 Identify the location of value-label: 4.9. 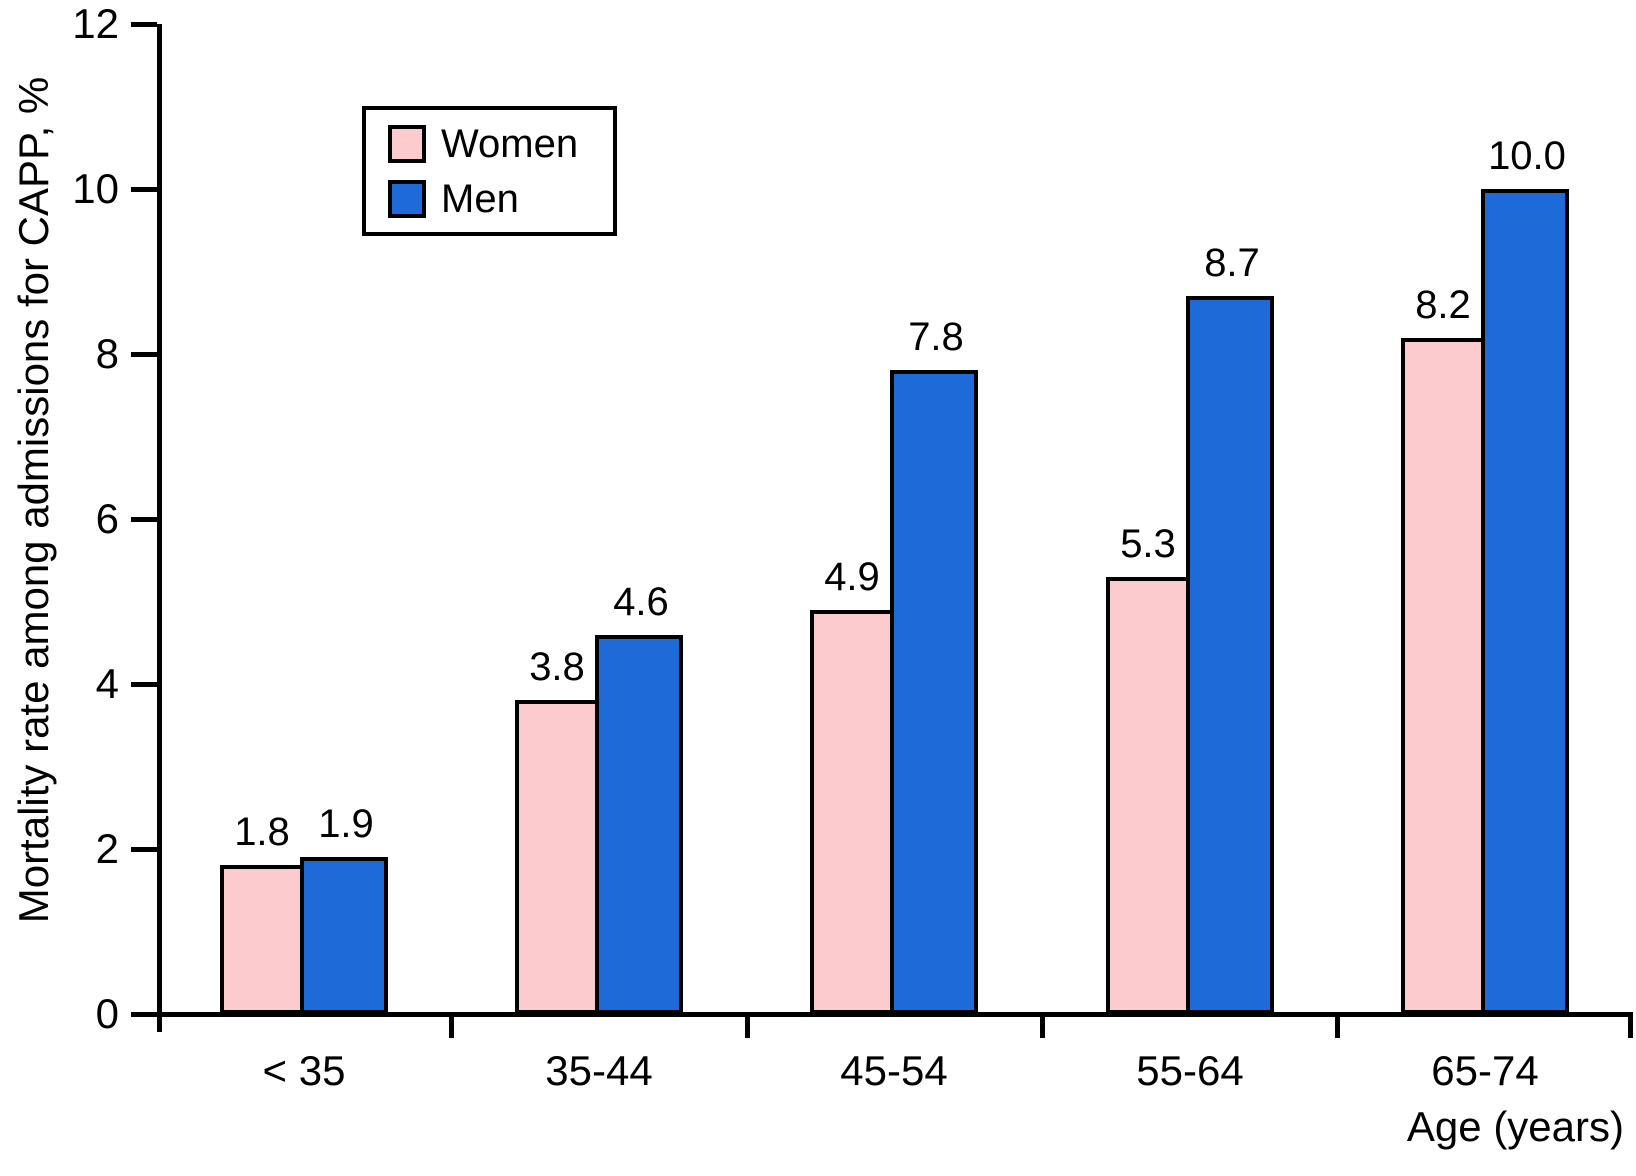
(852, 577).